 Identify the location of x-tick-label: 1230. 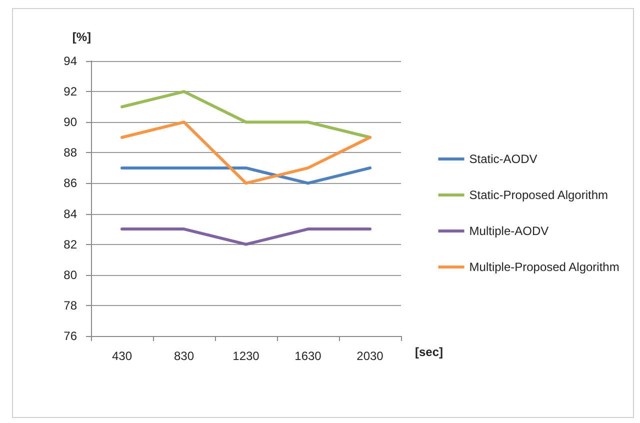
(246, 356).